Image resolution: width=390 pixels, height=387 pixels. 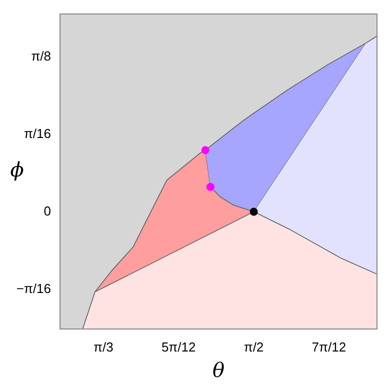 I want to click on y-tick-label: 0, so click(x=47, y=210).